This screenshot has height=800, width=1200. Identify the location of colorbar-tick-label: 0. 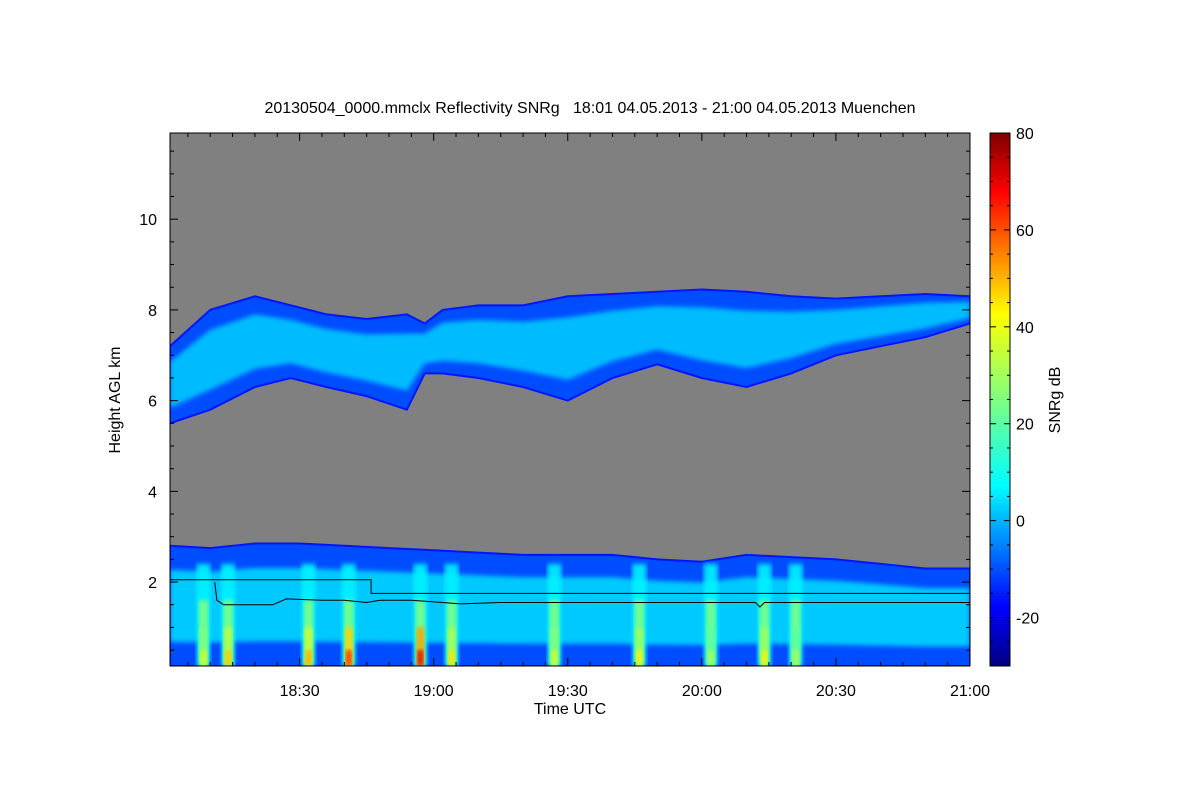
(1020, 522).